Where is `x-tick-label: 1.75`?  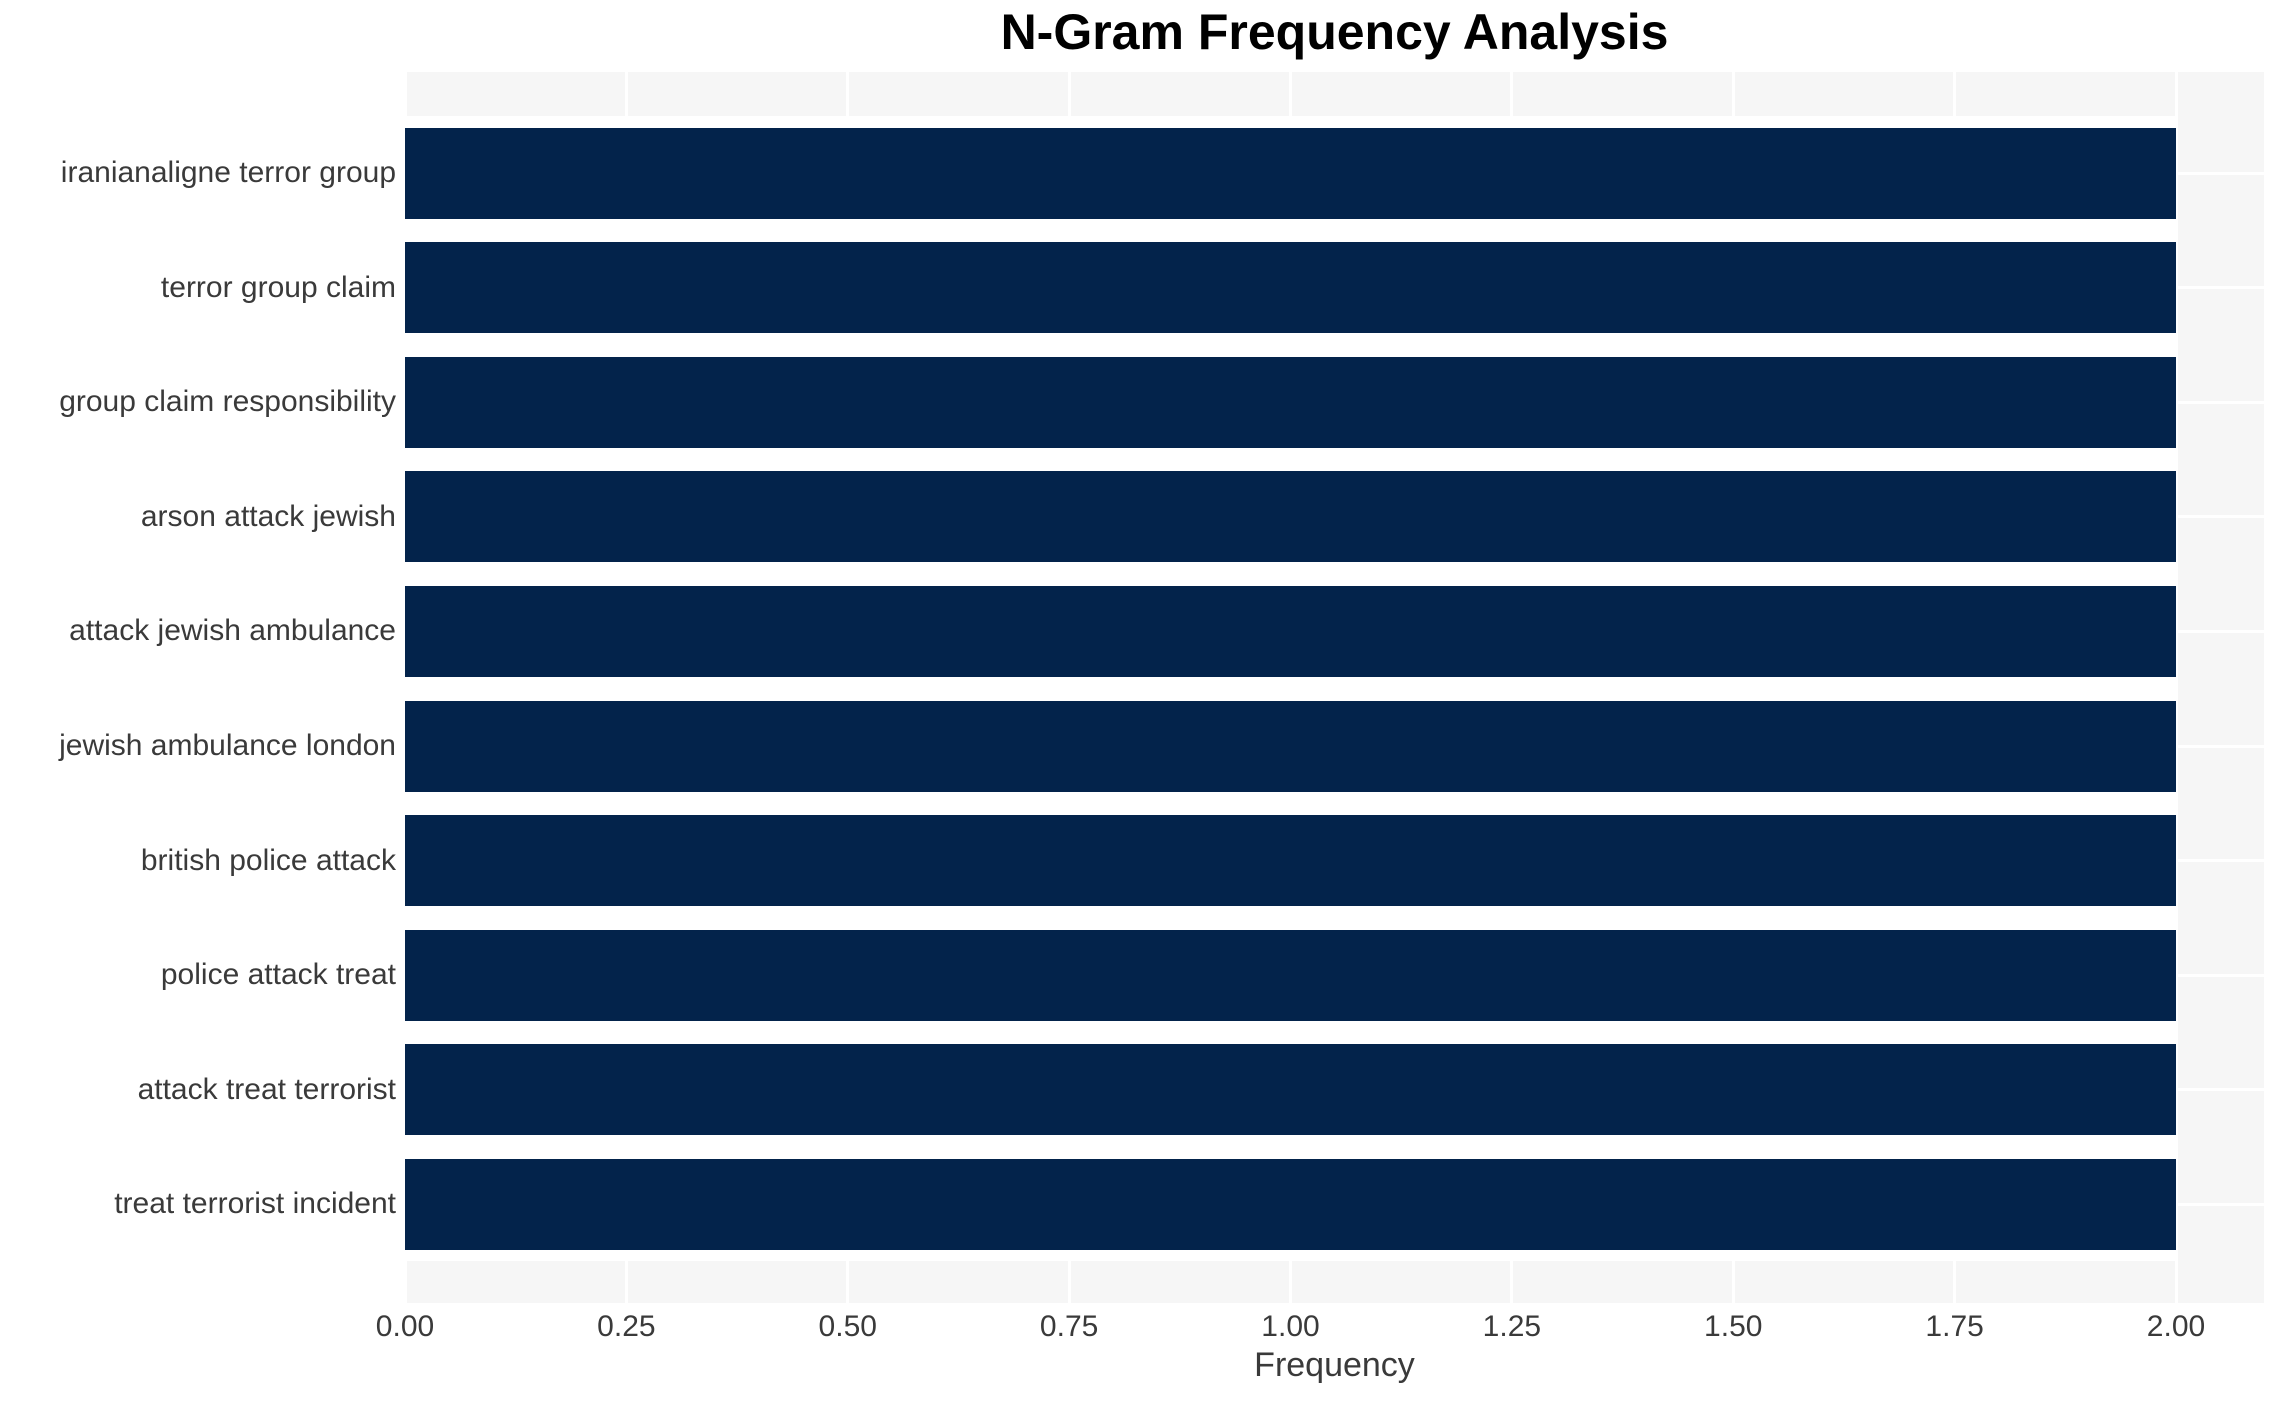 x-tick-label: 1.75 is located at coordinates (1954, 1326).